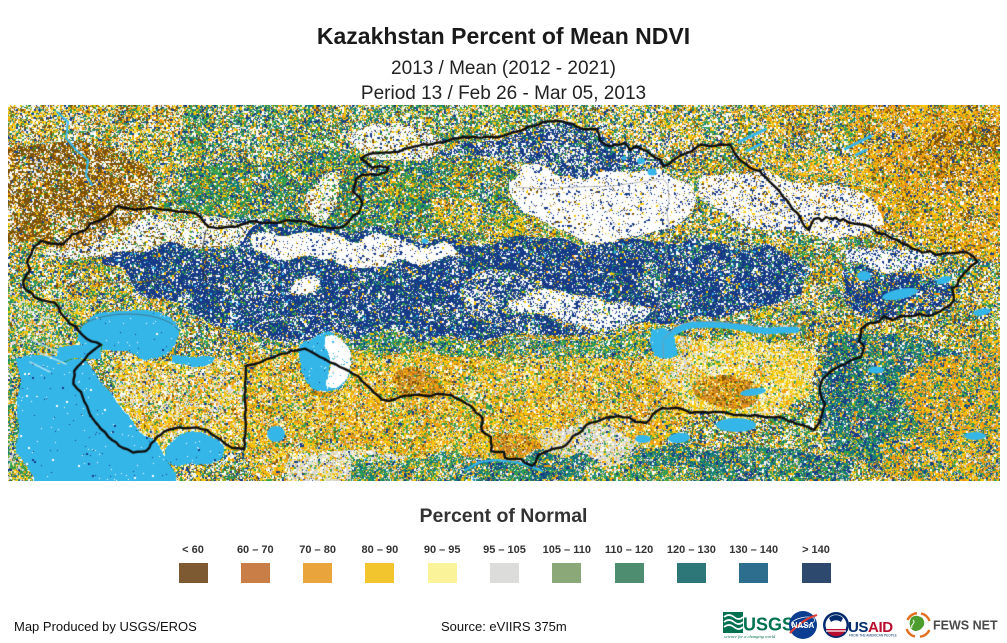 The width and height of the screenshot is (1007, 643). What do you see at coordinates (873, 636) in the screenshot?
I see `svg-text: FROM THE AMERICAN PEOPLE` at bounding box center [873, 636].